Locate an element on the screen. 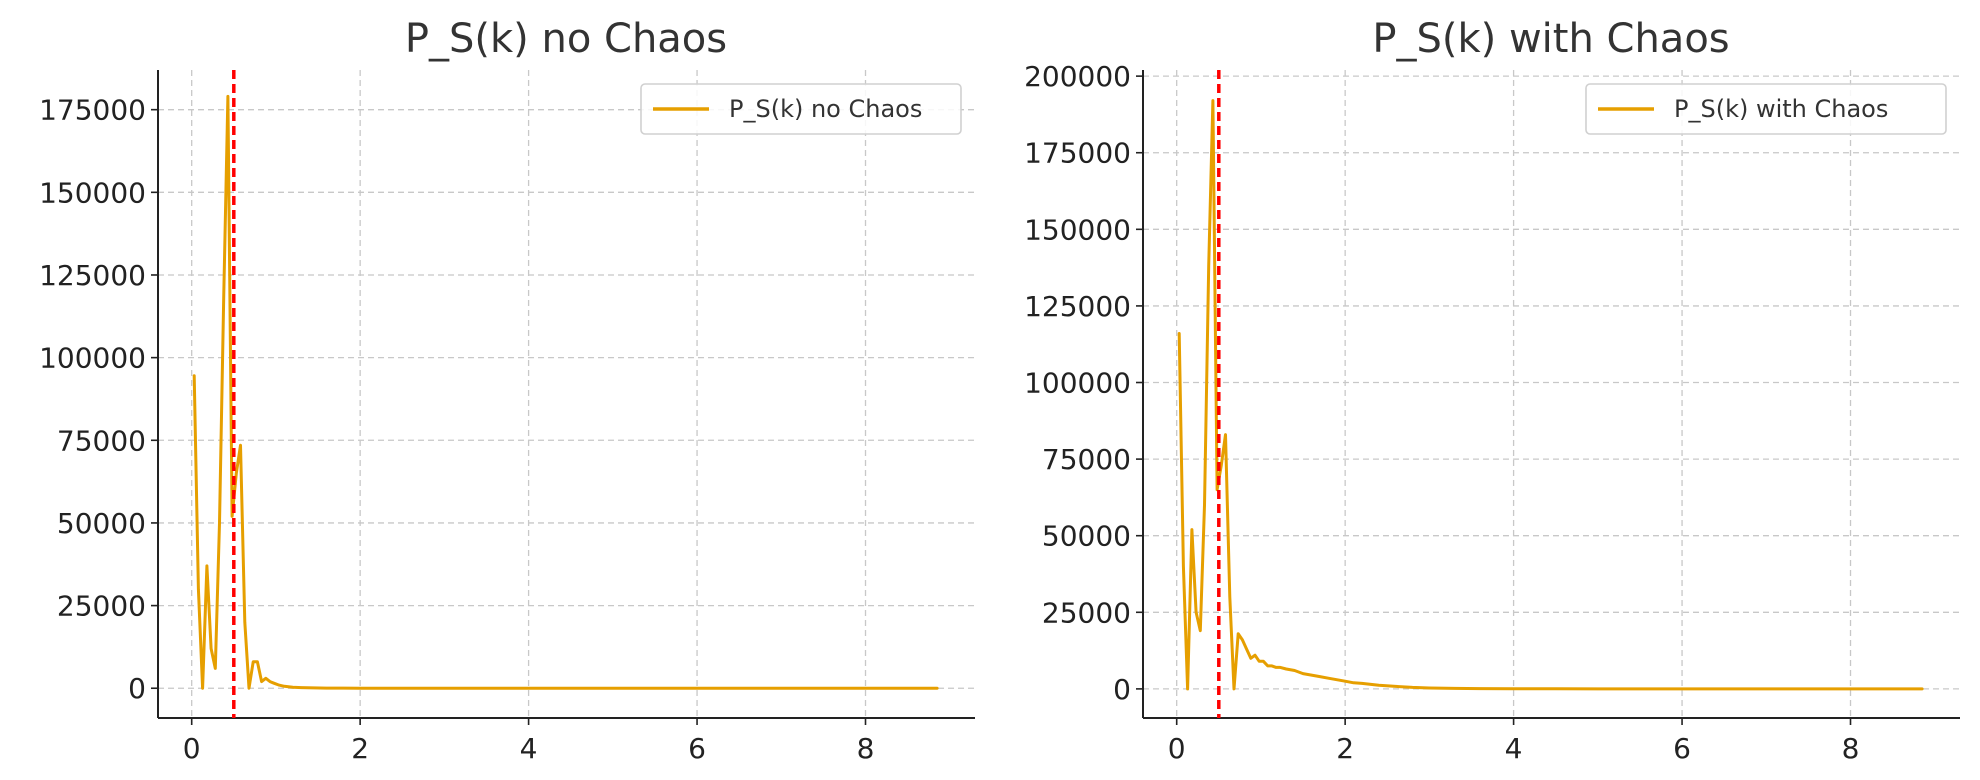 The height and width of the screenshot is (780, 1980). chart1-y-tick-label: 175000 is located at coordinates (1077, 153).